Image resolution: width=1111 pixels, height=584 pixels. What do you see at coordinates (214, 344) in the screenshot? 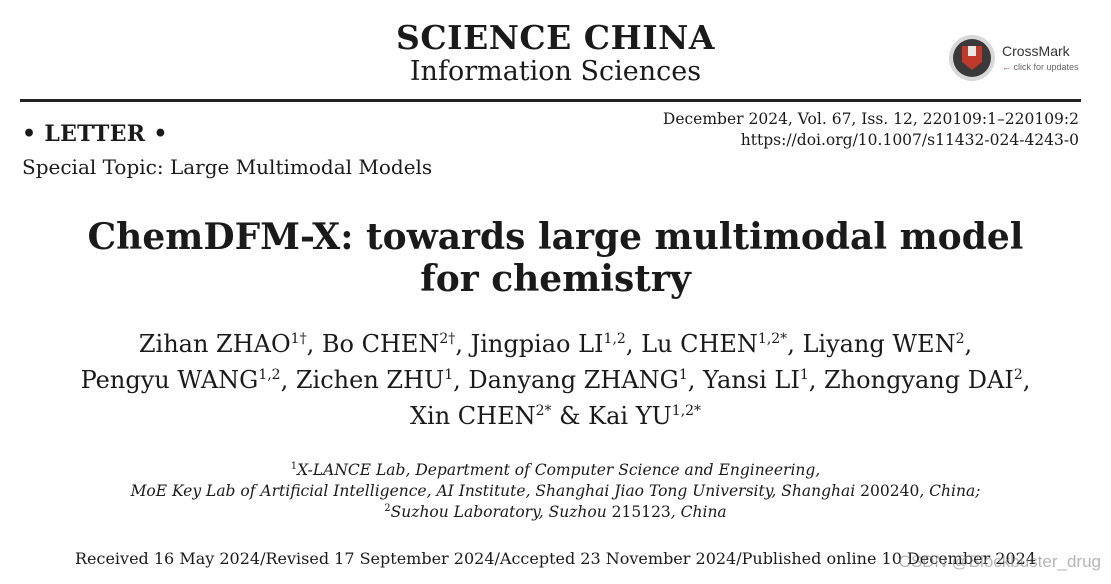
I see `author-name: Zihan ZHAO` at bounding box center [214, 344].